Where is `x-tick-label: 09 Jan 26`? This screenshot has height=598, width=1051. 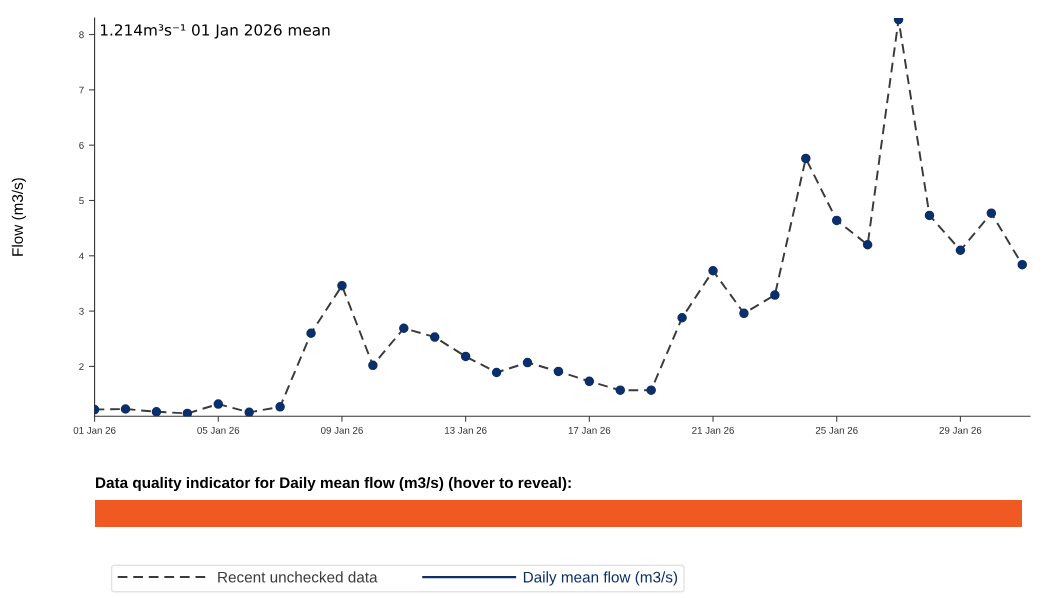
x-tick-label: 09 Jan 26 is located at coordinates (341, 430).